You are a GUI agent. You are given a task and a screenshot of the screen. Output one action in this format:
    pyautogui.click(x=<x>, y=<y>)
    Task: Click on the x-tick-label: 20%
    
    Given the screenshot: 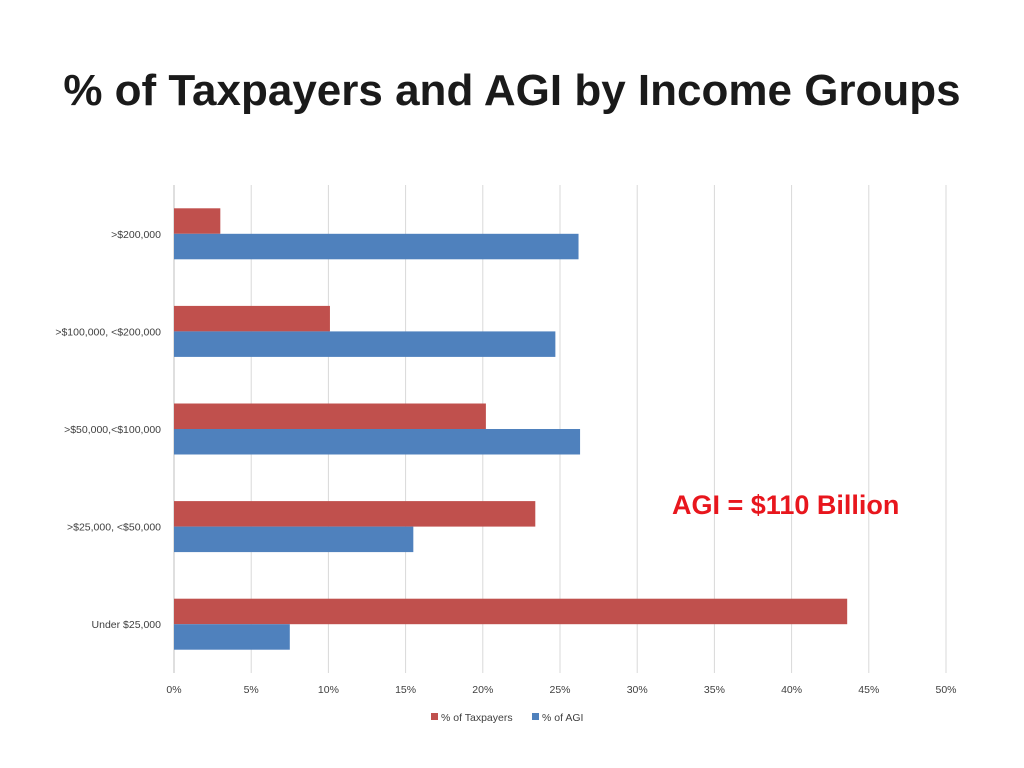 What is the action you would take?
    pyautogui.click(x=482, y=690)
    